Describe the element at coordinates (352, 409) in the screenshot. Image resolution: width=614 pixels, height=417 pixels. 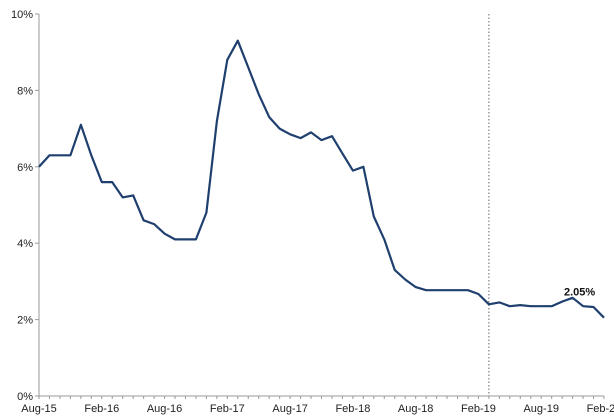
I see `x-tick-label: Feb-18` at that location.